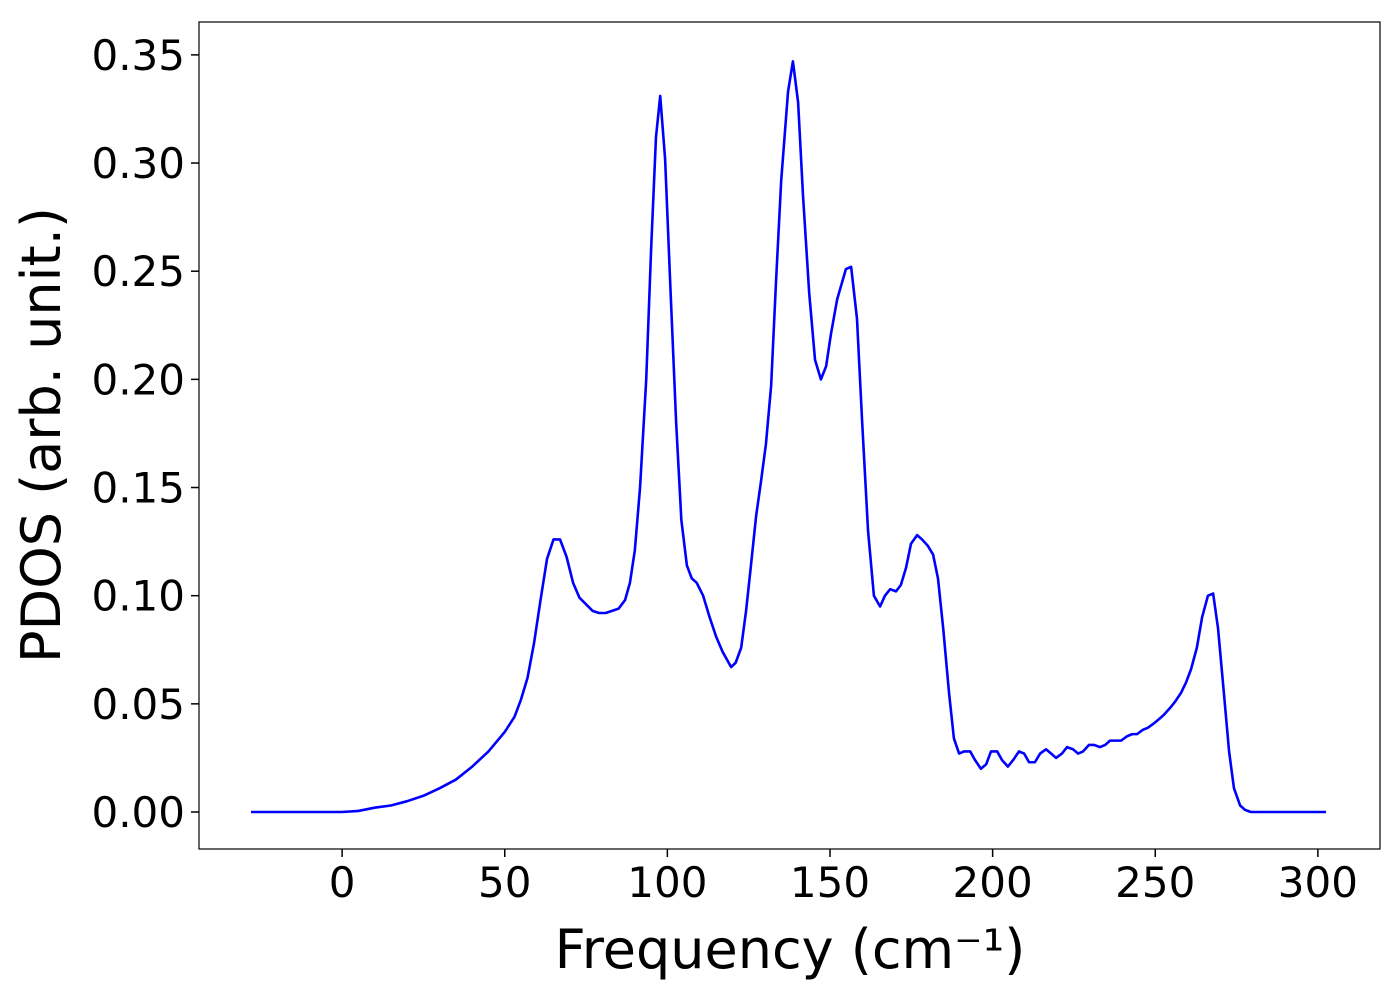  I want to click on y-tick-label: 0.35, so click(138, 55).